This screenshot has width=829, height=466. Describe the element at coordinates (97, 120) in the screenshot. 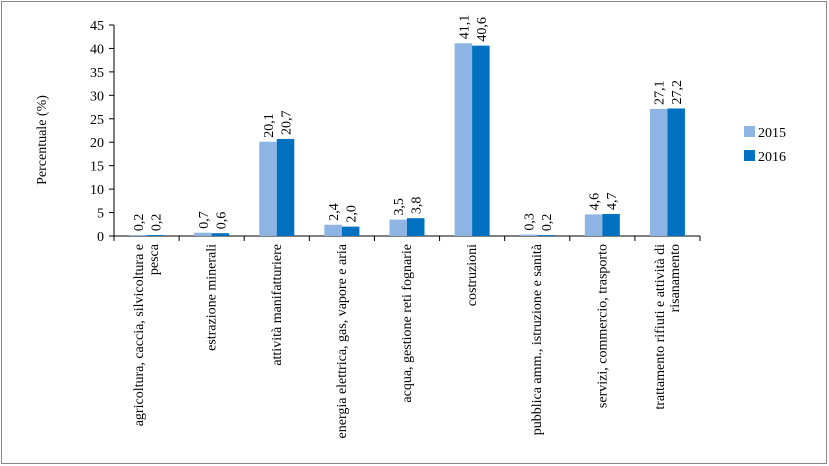

I see `y-tick-label: 25` at that location.